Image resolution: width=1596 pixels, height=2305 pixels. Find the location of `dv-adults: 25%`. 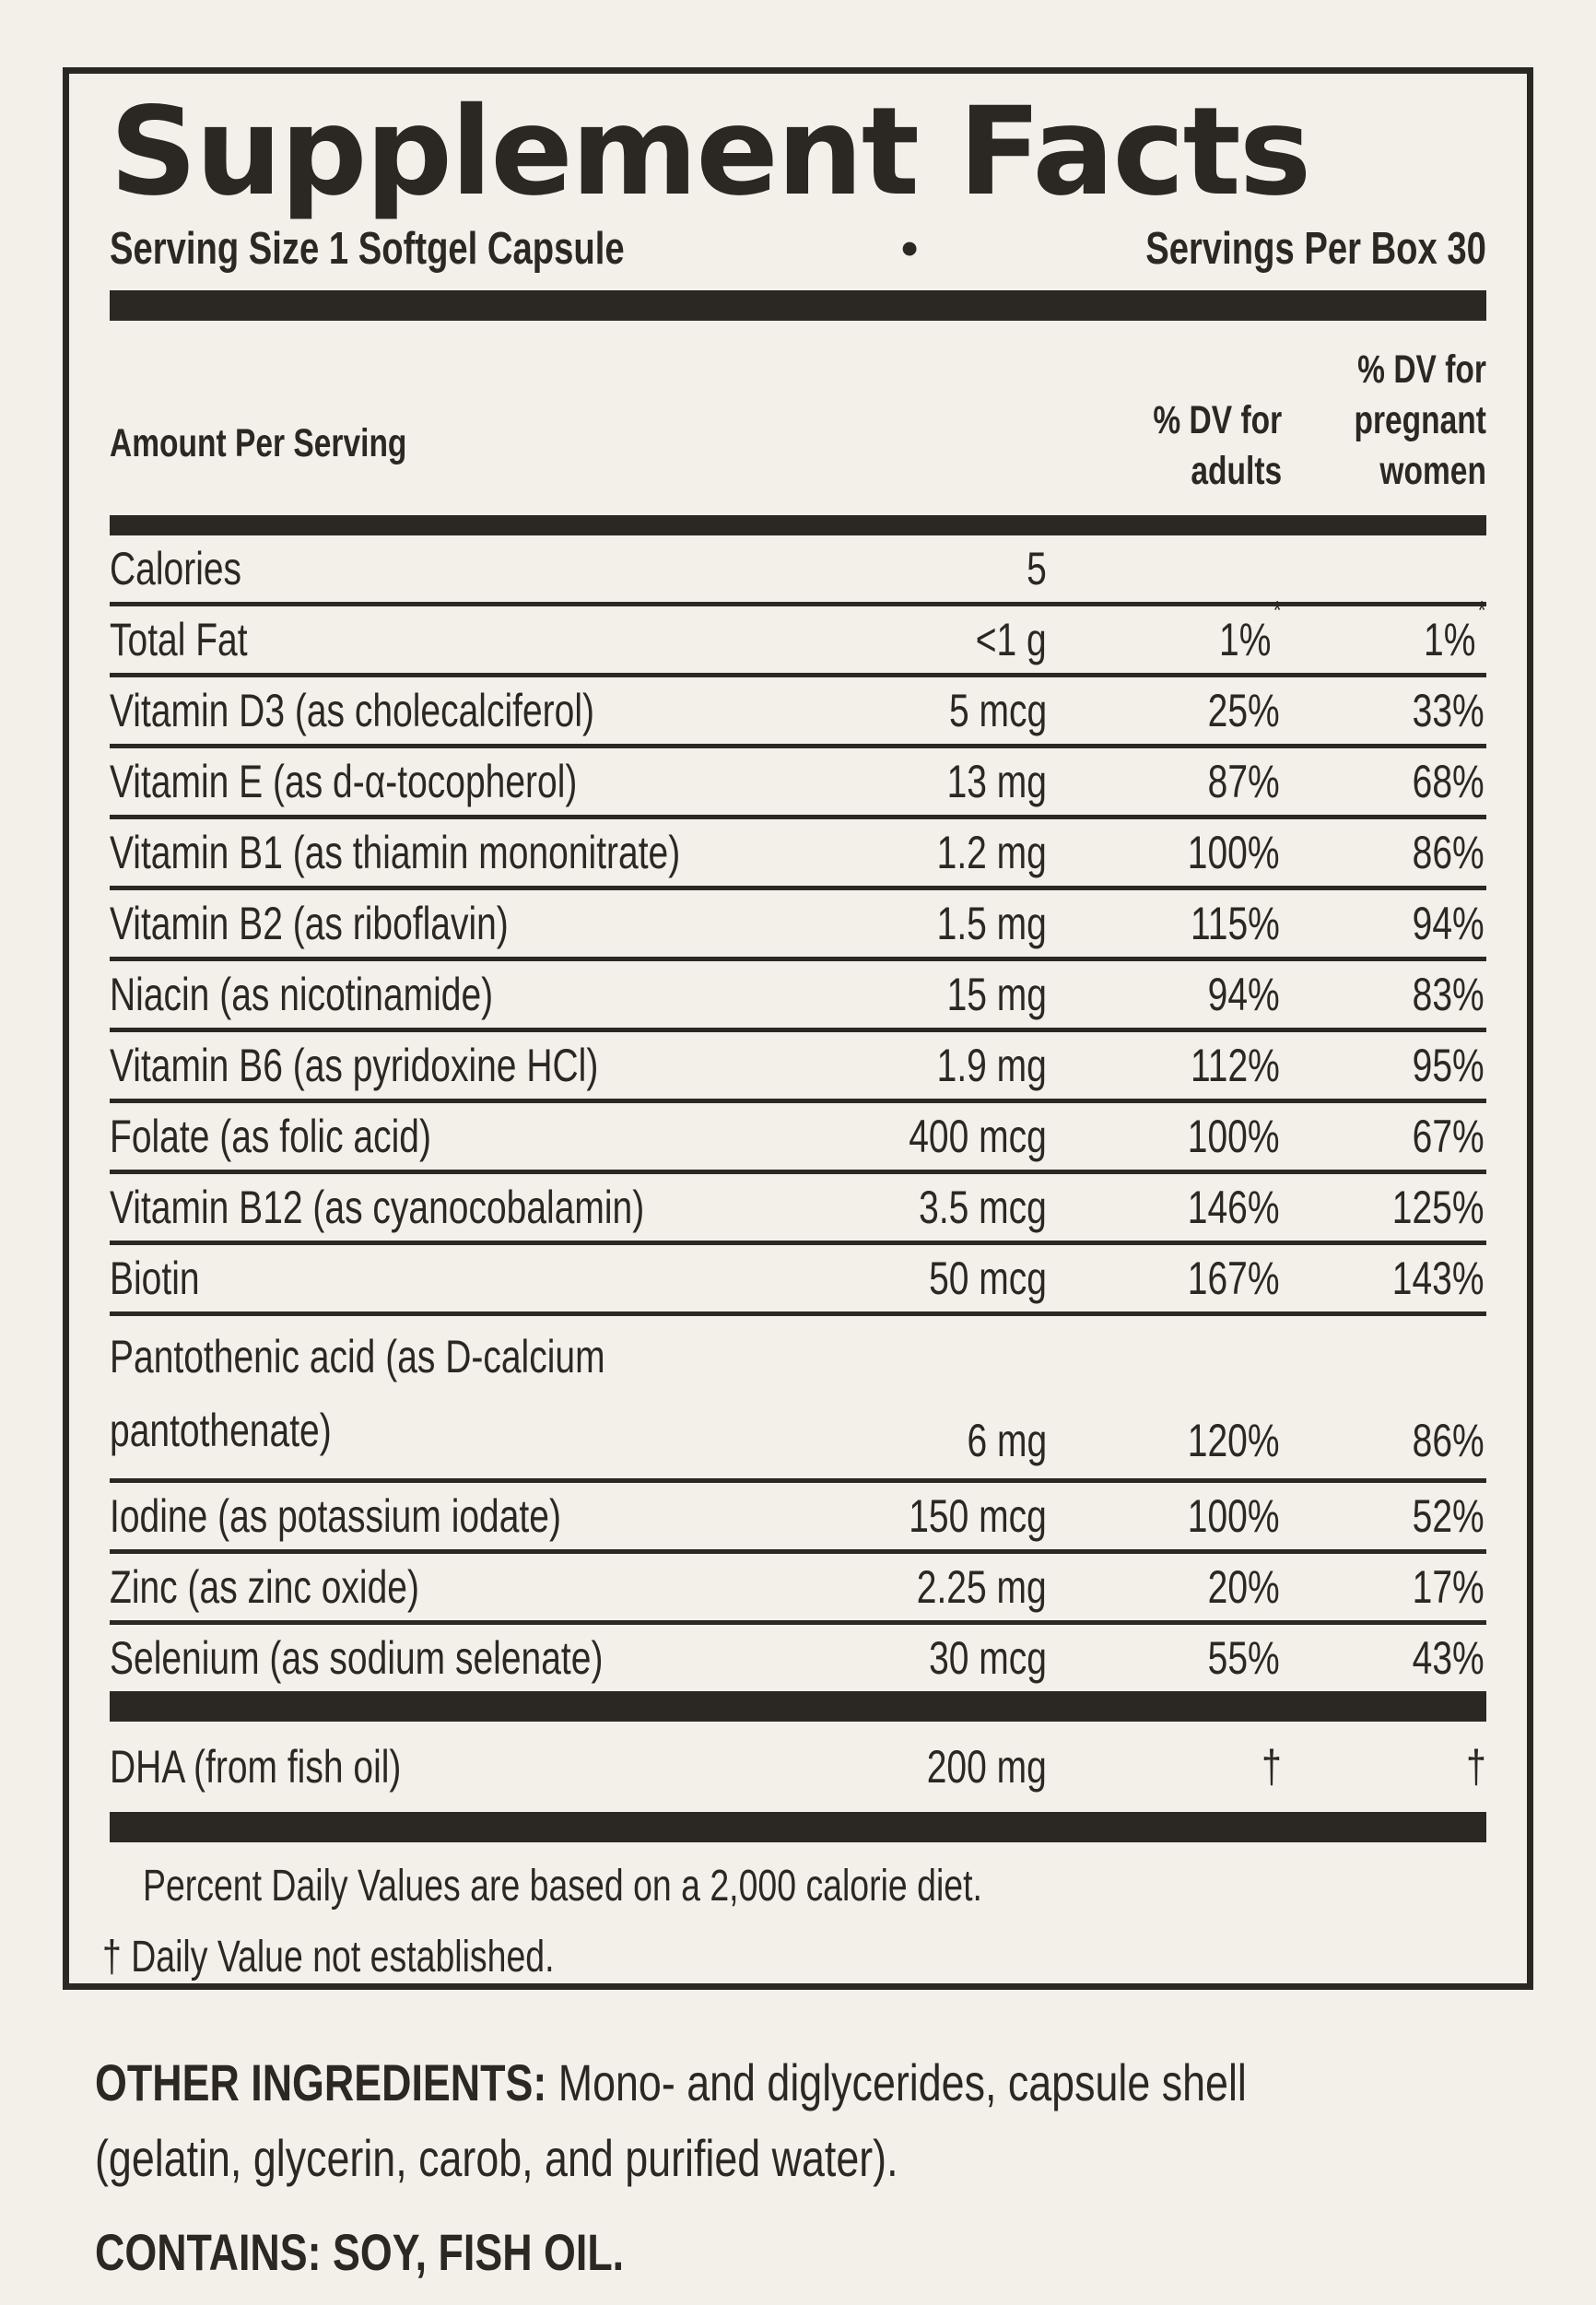

dv-adults: 25% is located at coordinates (1243, 710).